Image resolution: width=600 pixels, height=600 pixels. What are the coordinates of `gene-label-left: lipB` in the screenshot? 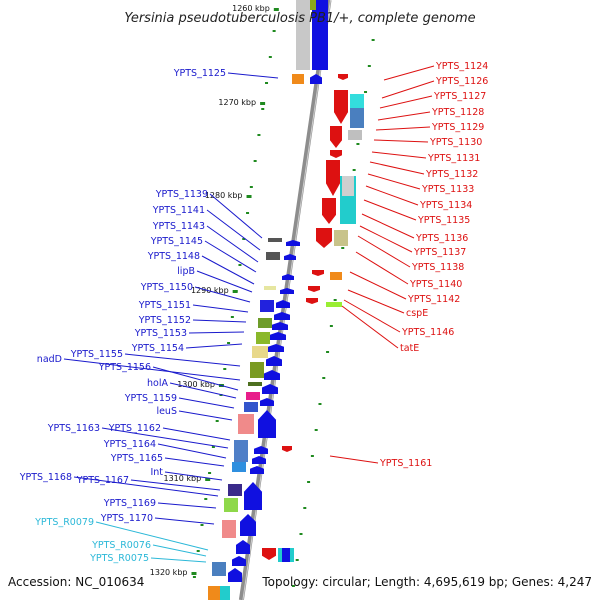 It's located at (186, 271).